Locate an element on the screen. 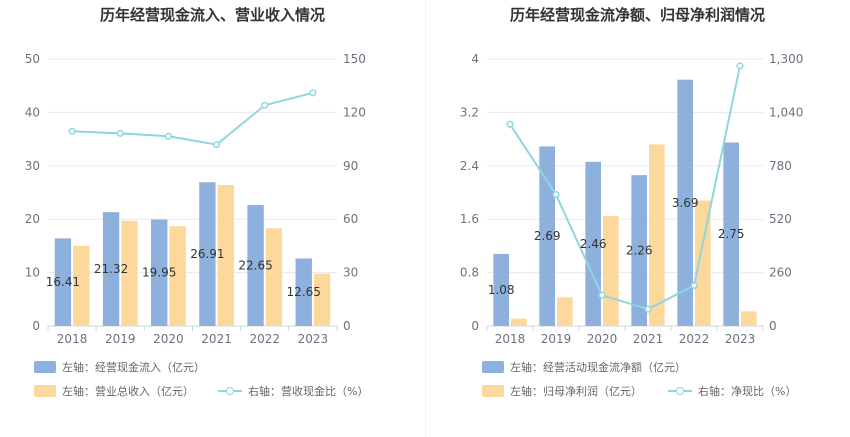  y-left-tick-label: 3.2 is located at coordinates (469, 112).